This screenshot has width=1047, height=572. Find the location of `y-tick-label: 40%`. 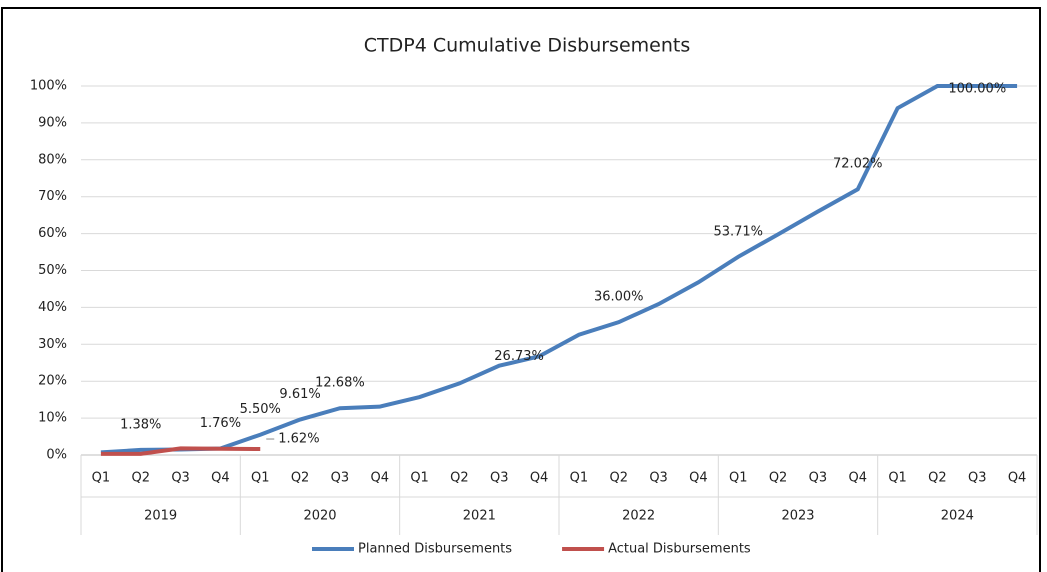

y-tick-label: 40% is located at coordinates (52, 307).